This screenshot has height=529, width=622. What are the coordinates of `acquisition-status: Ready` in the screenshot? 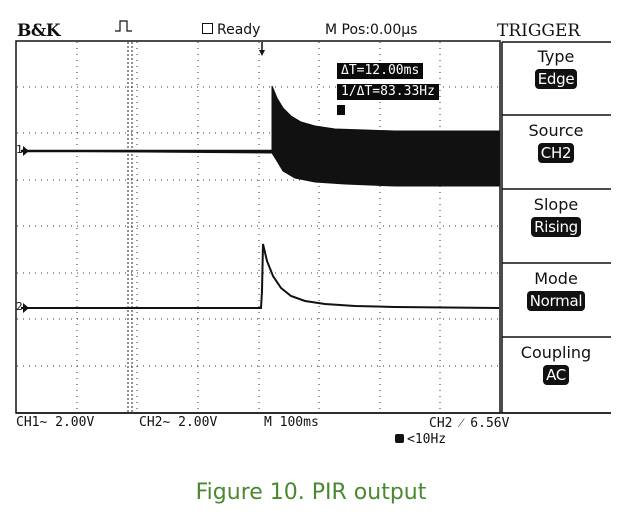 It's located at (231, 30).